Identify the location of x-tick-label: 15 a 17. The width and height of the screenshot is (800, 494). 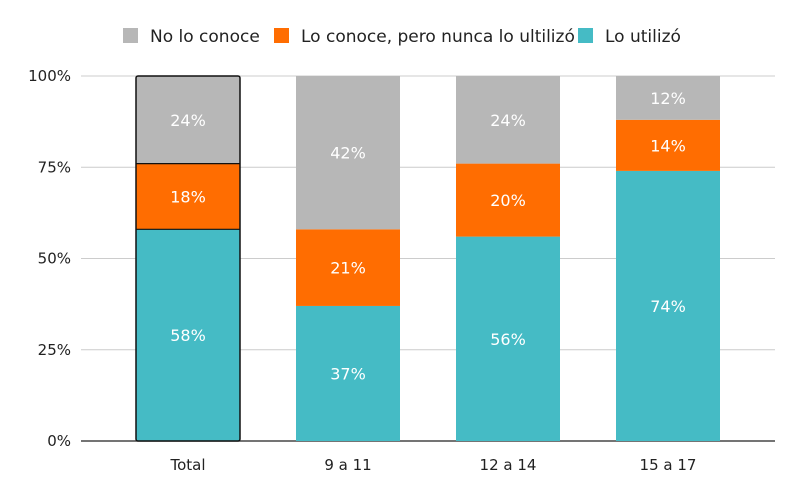
(668, 465).